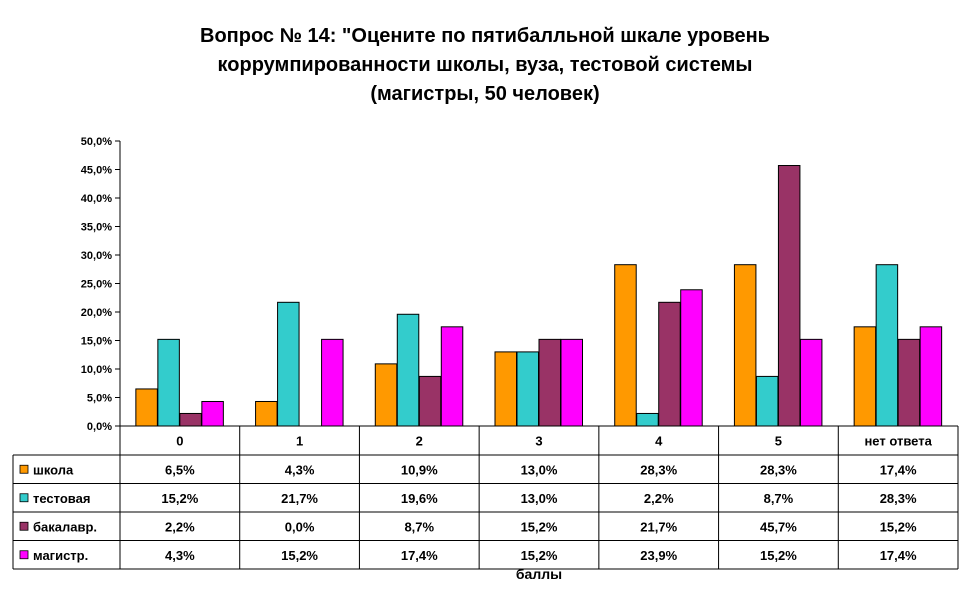  Describe the element at coordinates (419, 469) in the screenshot. I see `data-label: 10,9%` at that location.